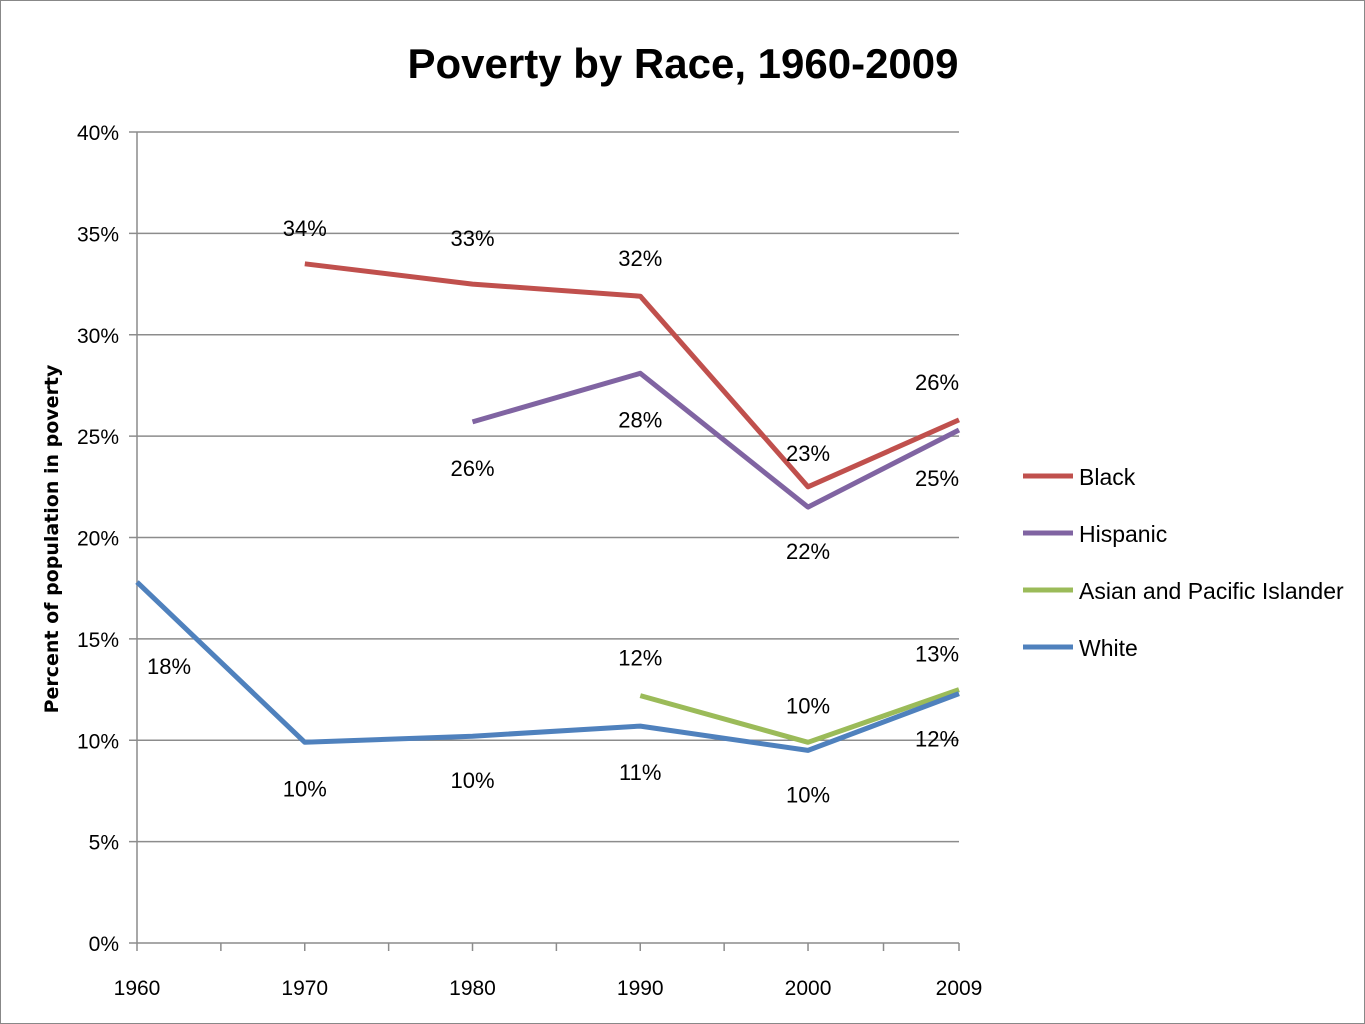  What do you see at coordinates (808, 551) in the screenshot?
I see `data-label: 22%` at bounding box center [808, 551].